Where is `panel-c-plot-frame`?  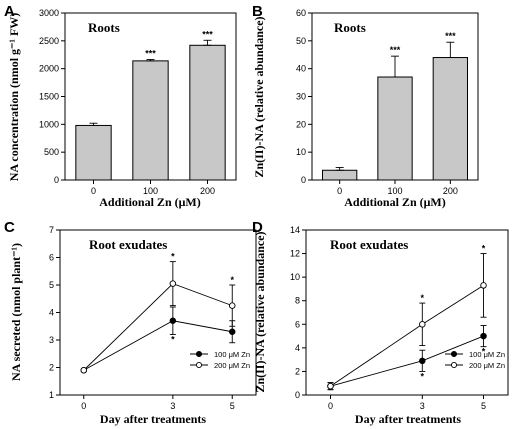 panel-c-plot-frame is located at coordinates (158, 312).